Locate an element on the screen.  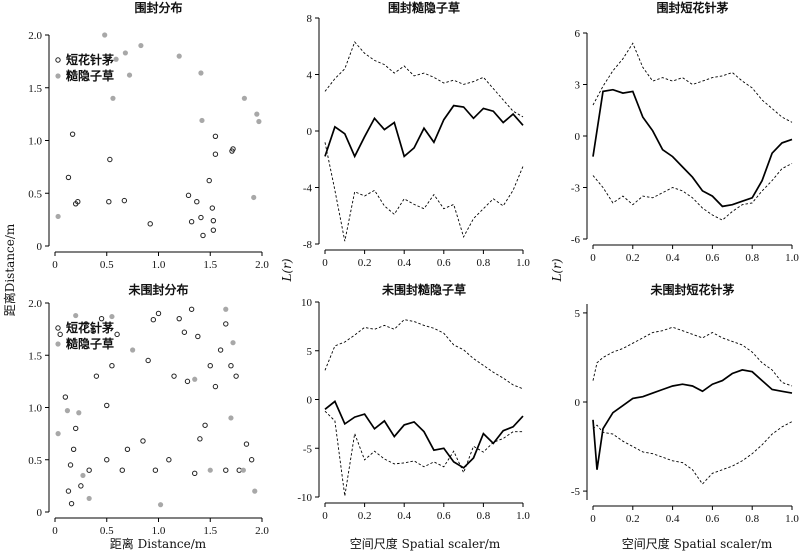
panel-title: 未围封分布 is located at coordinates (157, 289).